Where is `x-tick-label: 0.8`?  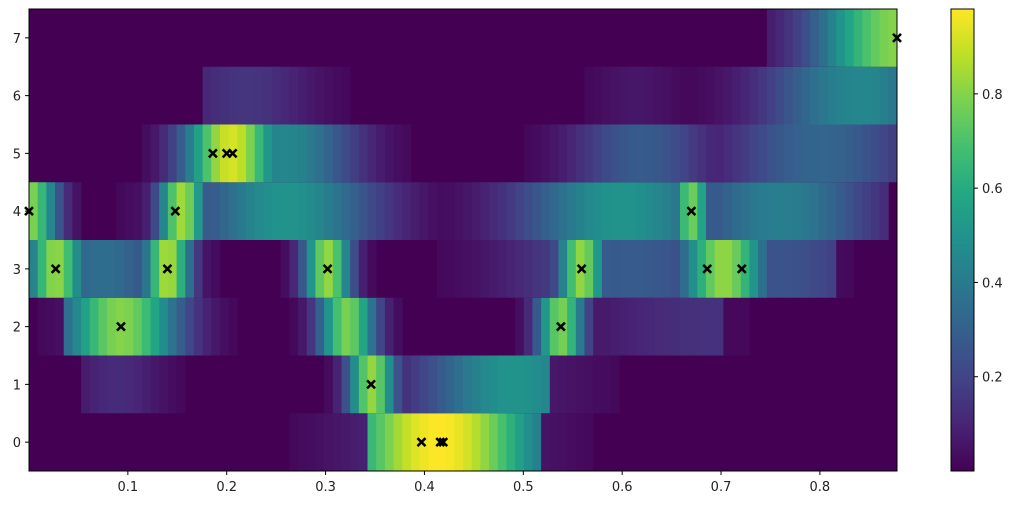 x-tick-label: 0.8 is located at coordinates (820, 487).